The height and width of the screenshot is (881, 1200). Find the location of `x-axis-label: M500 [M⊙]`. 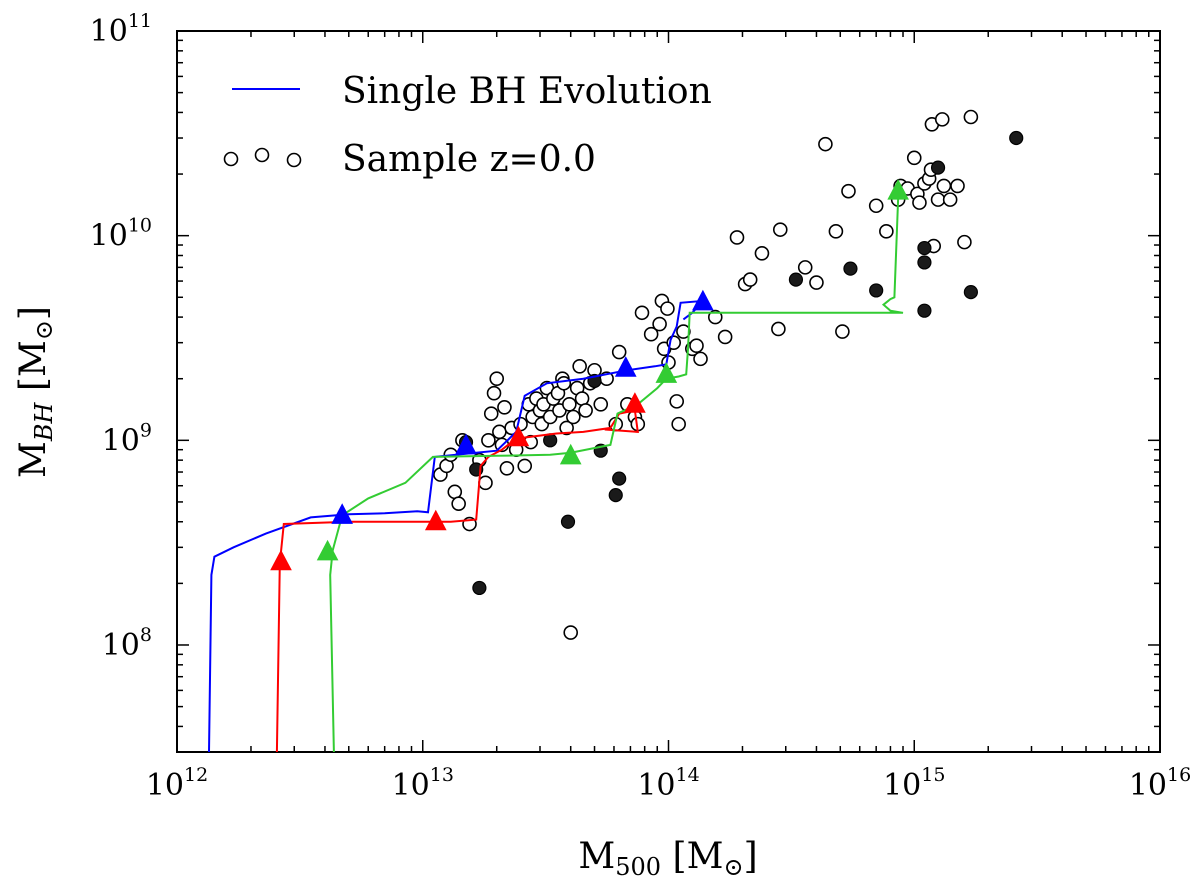

x-axis-label: M500 [M⊙] is located at coordinates (667, 858).